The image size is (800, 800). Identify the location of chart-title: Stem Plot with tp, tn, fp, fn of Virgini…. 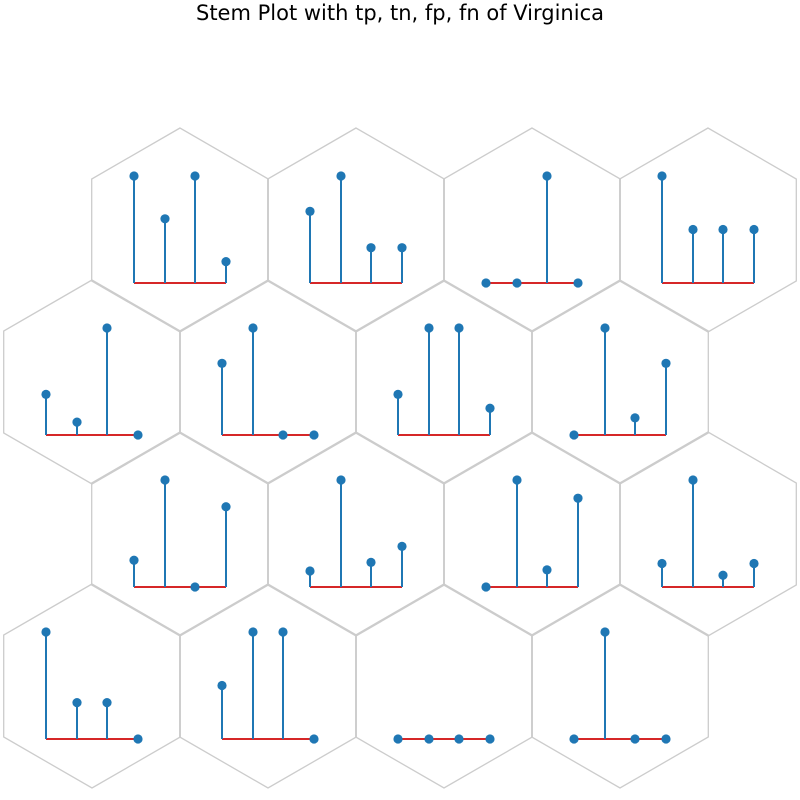
(399, 13).